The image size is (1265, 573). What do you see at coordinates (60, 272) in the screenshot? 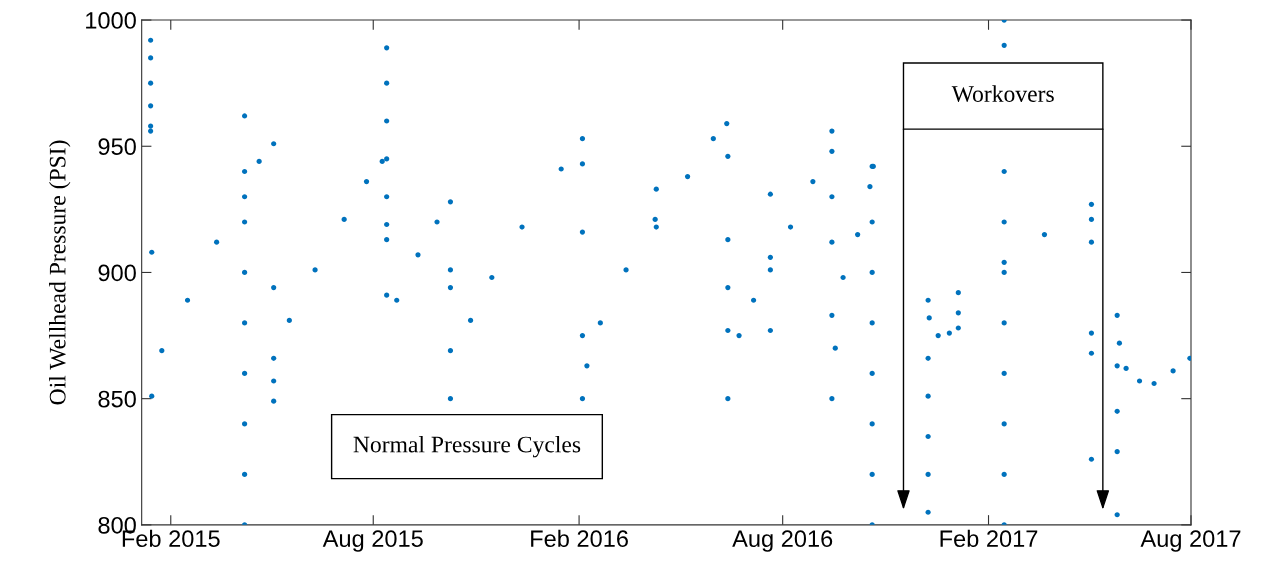
I see `y-axis-title: Oil Wellhead Pressure (PSI)` at bounding box center [60, 272].